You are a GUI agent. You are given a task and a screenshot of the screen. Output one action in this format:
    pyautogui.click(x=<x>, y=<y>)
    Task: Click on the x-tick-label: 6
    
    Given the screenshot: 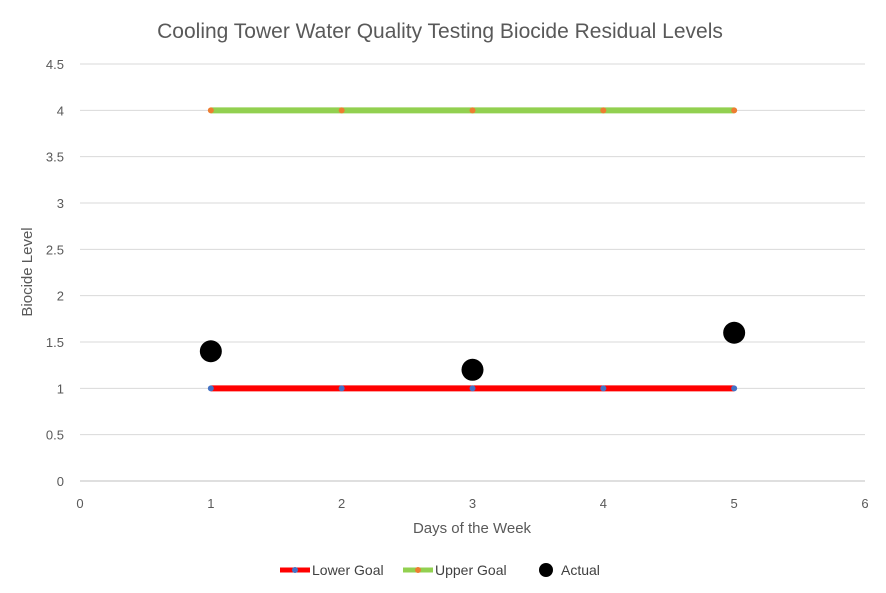 What is the action you would take?
    pyautogui.click(x=864, y=503)
    